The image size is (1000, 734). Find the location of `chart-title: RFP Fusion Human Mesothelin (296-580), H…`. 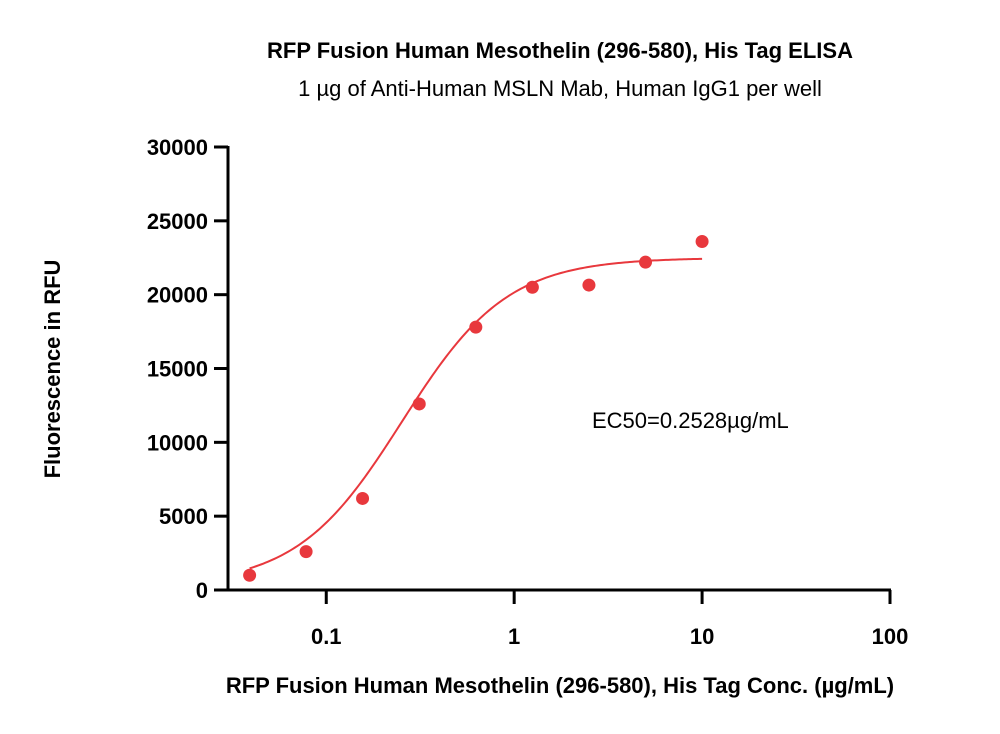

chart-title: RFP Fusion Human Mesothelin (296-580), H… is located at coordinates (560, 50).